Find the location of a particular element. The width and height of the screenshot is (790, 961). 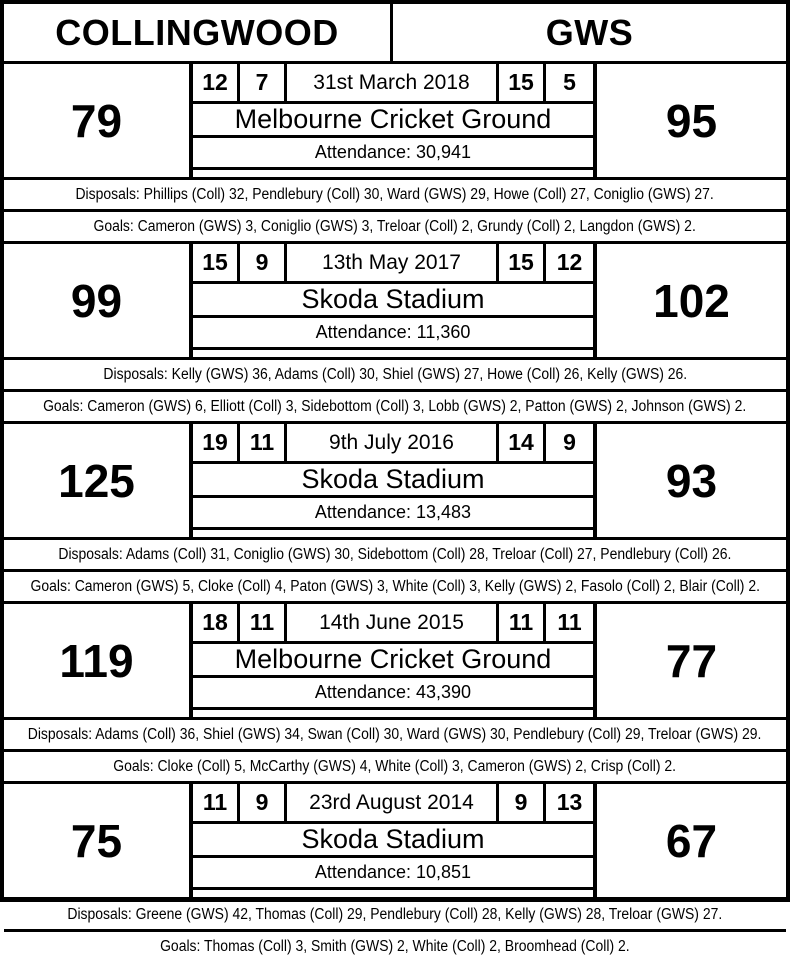

scoreline-row: 18 11 14th June 2015 11 11 is located at coordinates (393, 624).